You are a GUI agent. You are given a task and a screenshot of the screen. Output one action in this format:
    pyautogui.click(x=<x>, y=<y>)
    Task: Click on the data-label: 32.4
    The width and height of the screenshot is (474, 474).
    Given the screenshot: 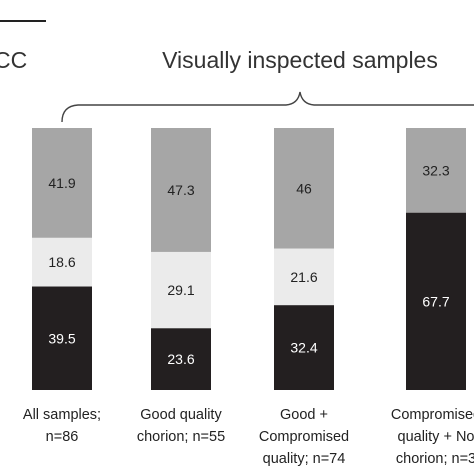 What is the action you would take?
    pyautogui.click(x=303, y=348)
    